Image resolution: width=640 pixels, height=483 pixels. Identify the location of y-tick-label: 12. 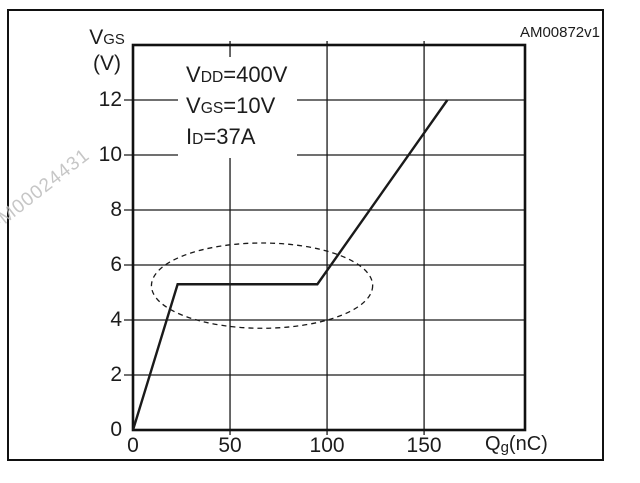
(110, 99).